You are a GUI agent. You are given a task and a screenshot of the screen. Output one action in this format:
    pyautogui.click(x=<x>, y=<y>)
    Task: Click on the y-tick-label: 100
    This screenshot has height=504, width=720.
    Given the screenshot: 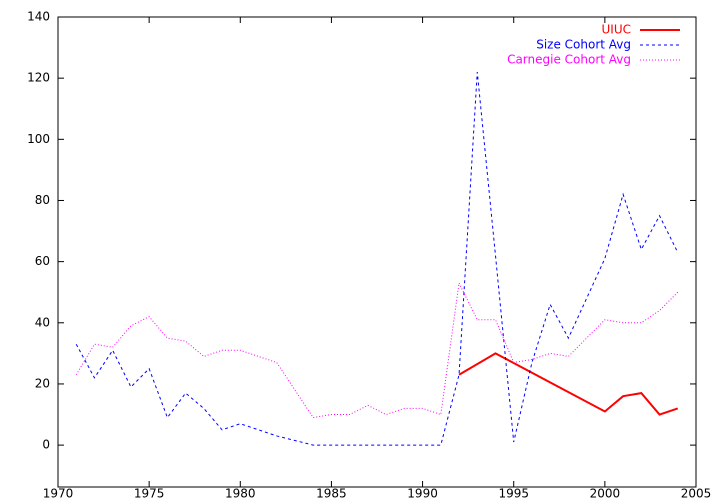 What is the action you would take?
    pyautogui.click(x=38, y=139)
    